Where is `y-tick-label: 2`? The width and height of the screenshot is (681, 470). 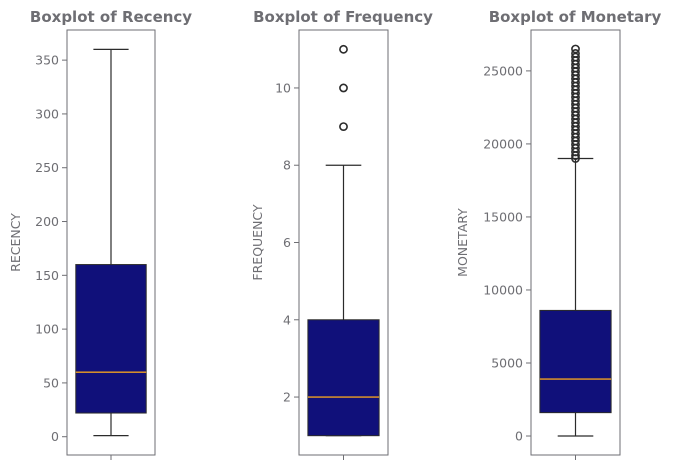
y-tick-label: 2 is located at coordinates (287, 397).